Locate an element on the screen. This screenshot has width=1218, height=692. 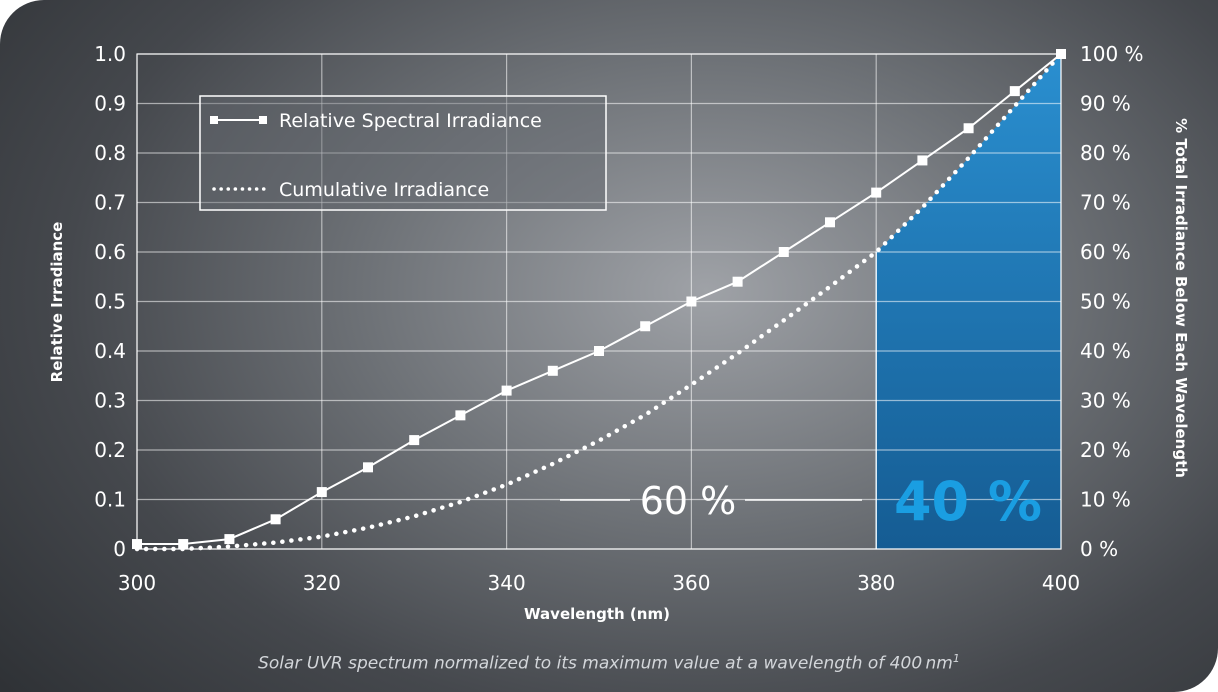
y2-tick-label: 60 % is located at coordinates (1105, 252).